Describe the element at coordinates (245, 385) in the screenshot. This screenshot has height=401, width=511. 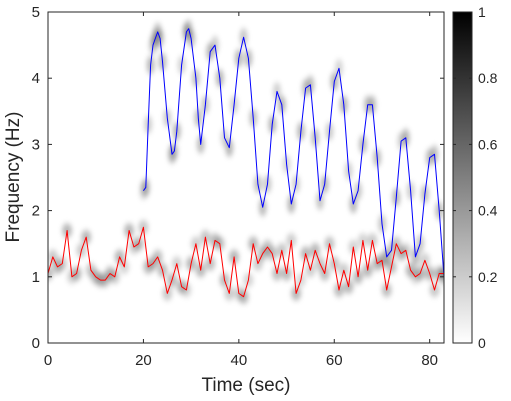
I see `x-axis-label: Time (sec)` at that location.